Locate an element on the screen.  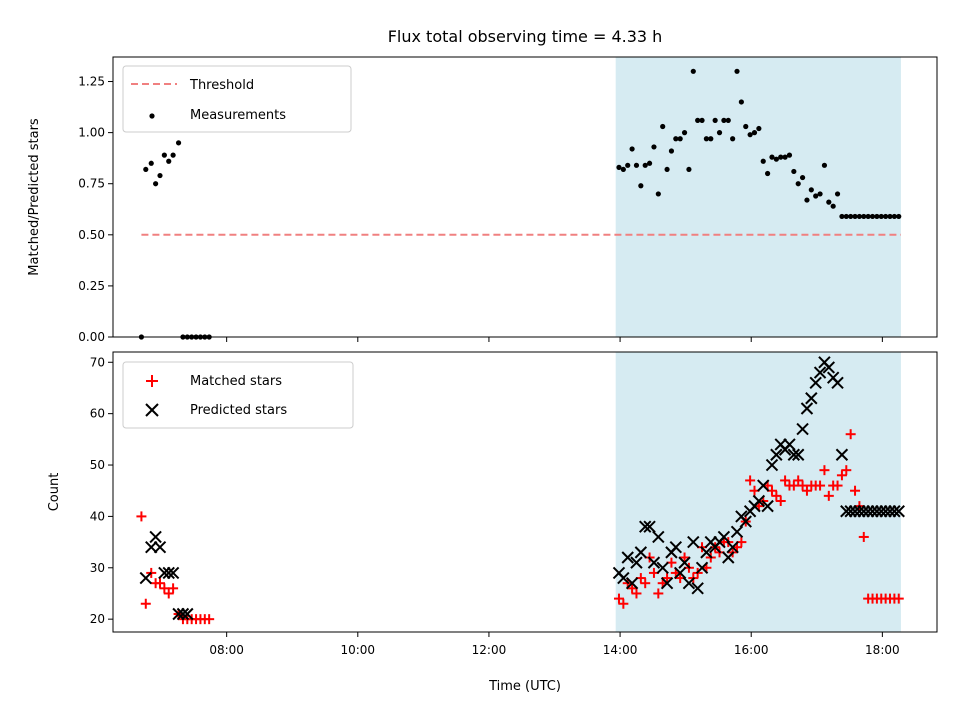
x-axis-label: Time (UTC) is located at coordinates (524, 686).